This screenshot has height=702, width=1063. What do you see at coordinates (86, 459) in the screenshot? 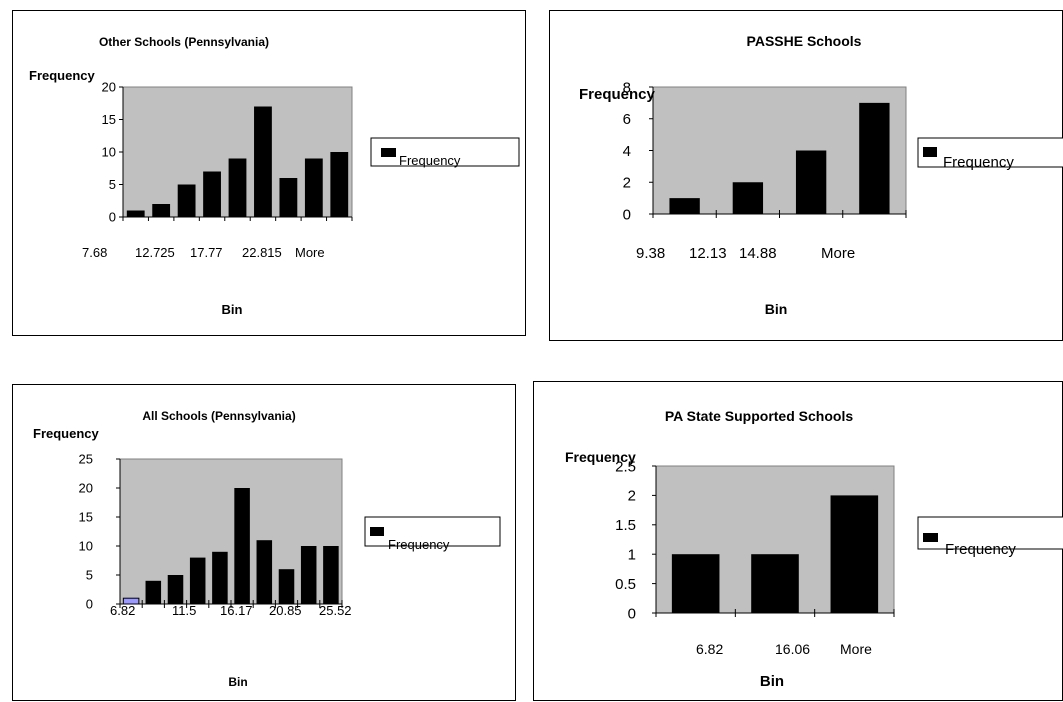
I see `y-tick-label: 25` at bounding box center [86, 459].